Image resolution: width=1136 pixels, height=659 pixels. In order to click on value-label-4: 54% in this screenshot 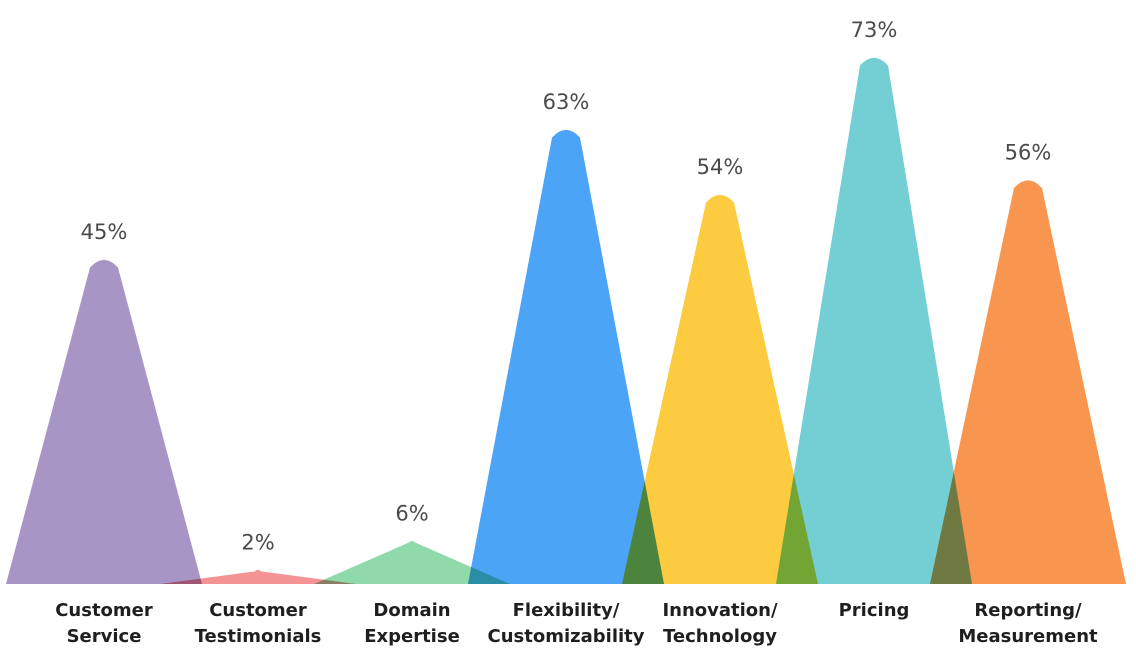, I will do `click(720, 167)`.